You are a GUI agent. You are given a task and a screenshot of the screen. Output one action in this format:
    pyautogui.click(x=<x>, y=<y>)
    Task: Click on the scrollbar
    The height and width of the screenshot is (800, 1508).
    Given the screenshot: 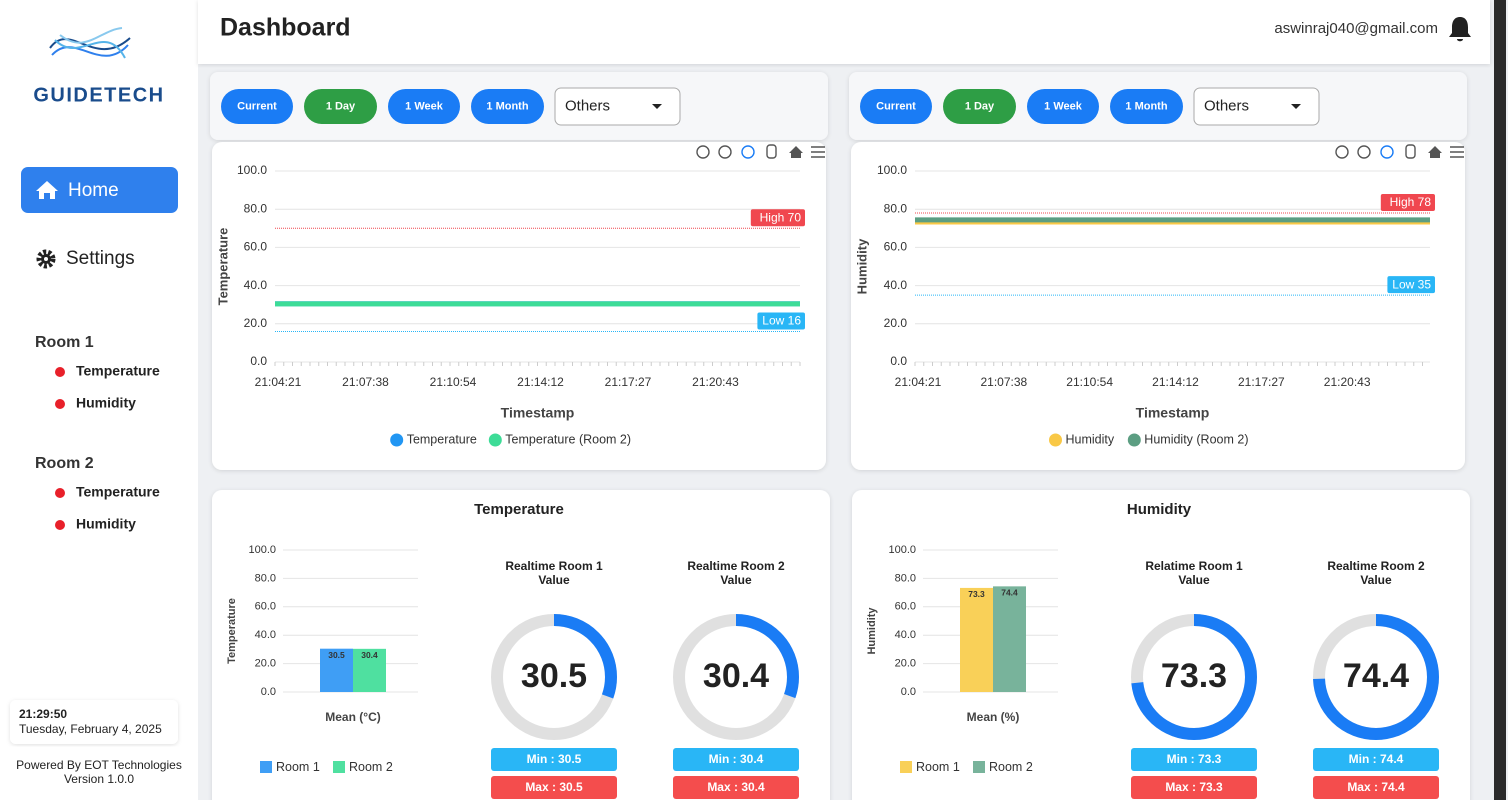 What is the action you would take?
    pyautogui.click(x=1500, y=400)
    